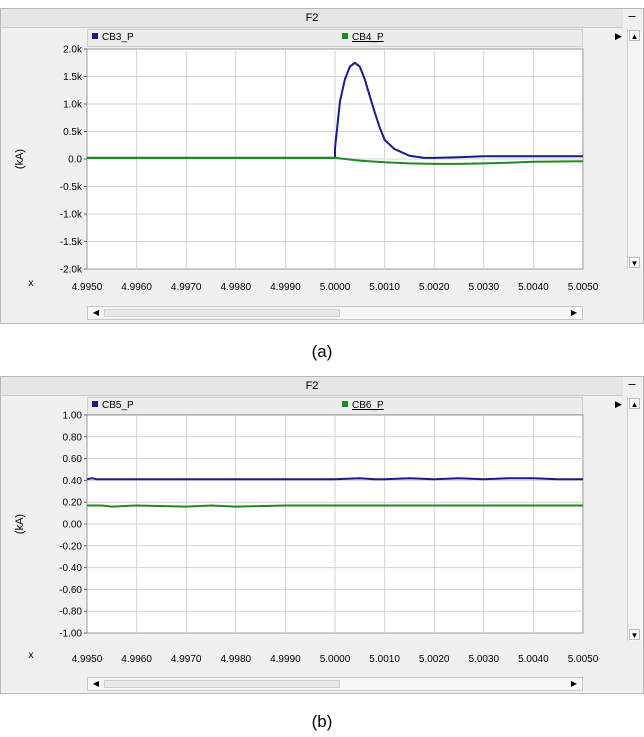 The width and height of the screenshot is (644, 737). I want to click on y-tick-label: -1.0k, so click(71, 215).